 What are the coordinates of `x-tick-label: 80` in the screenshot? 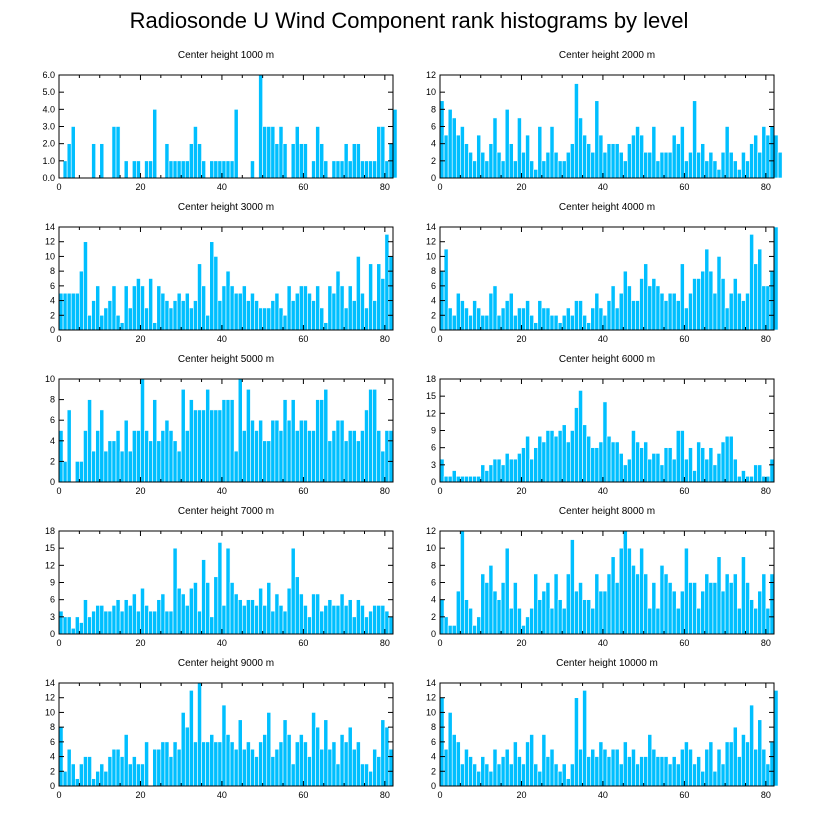 It's located at (385, 491).